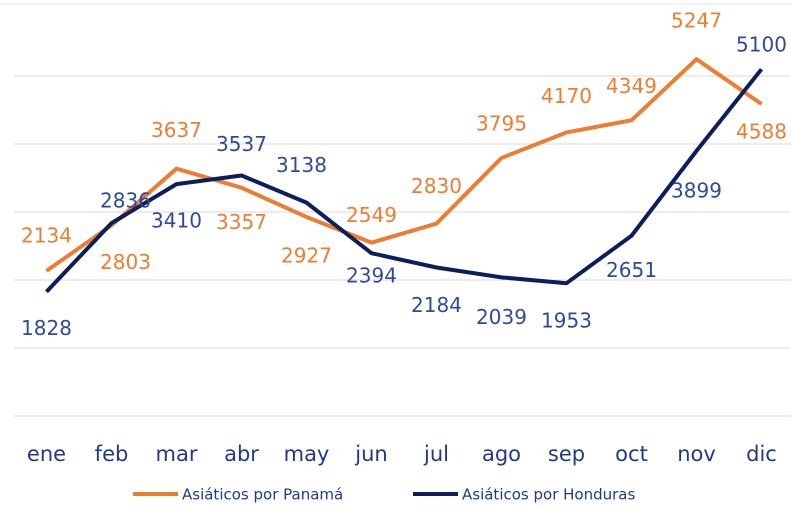  I want to click on data-label: 3138, so click(301, 165).